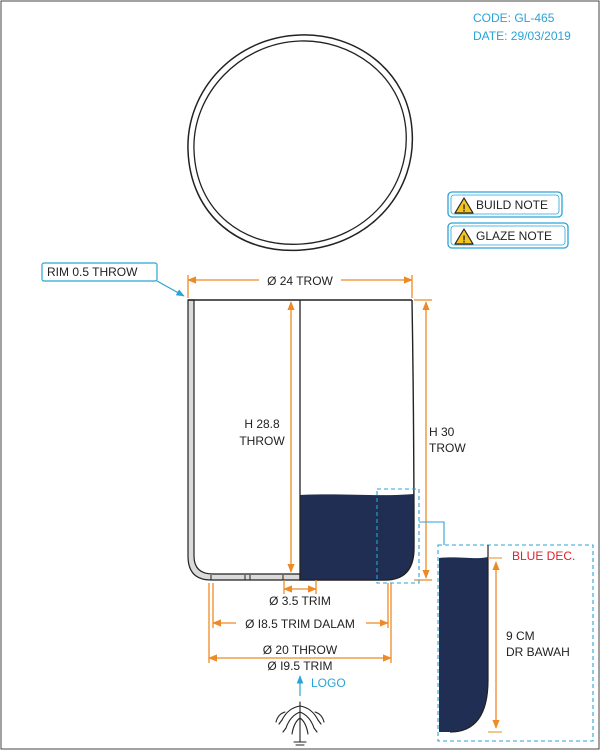 The width and height of the screenshot is (600, 750). Describe the element at coordinates (410, 536) in the screenshot. I see `detail-callout` at that location.